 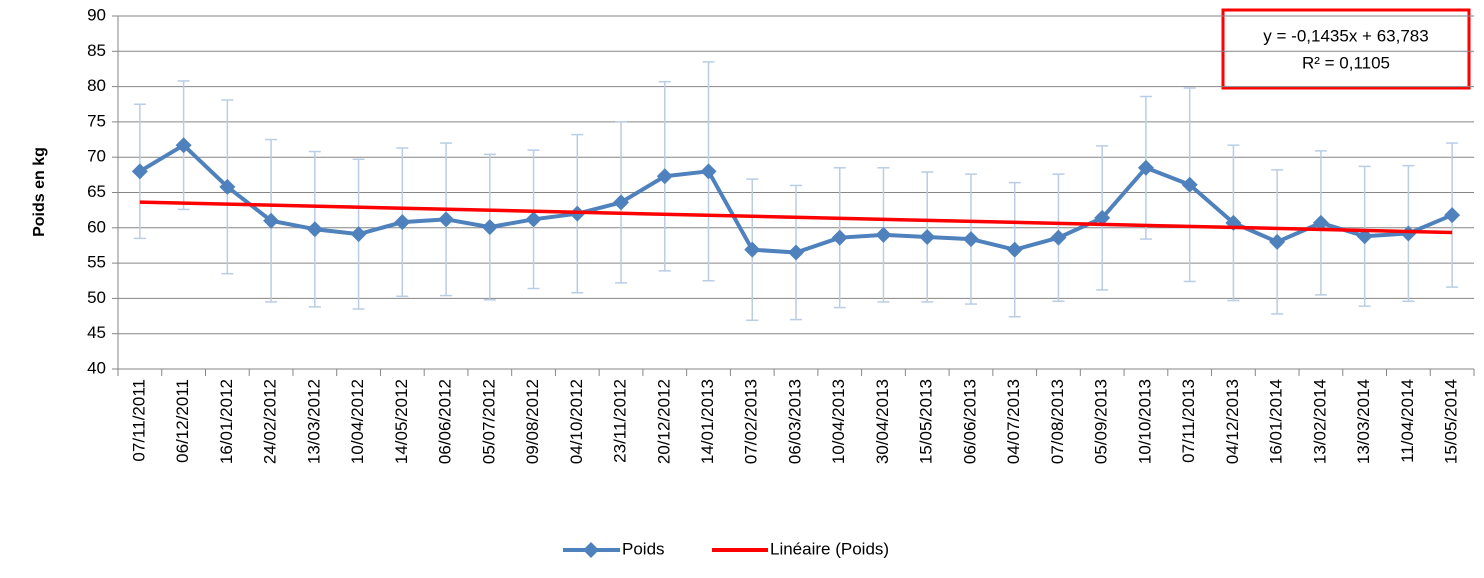 I want to click on x-tick-label: 10/10/2013, so click(x=1144, y=421).